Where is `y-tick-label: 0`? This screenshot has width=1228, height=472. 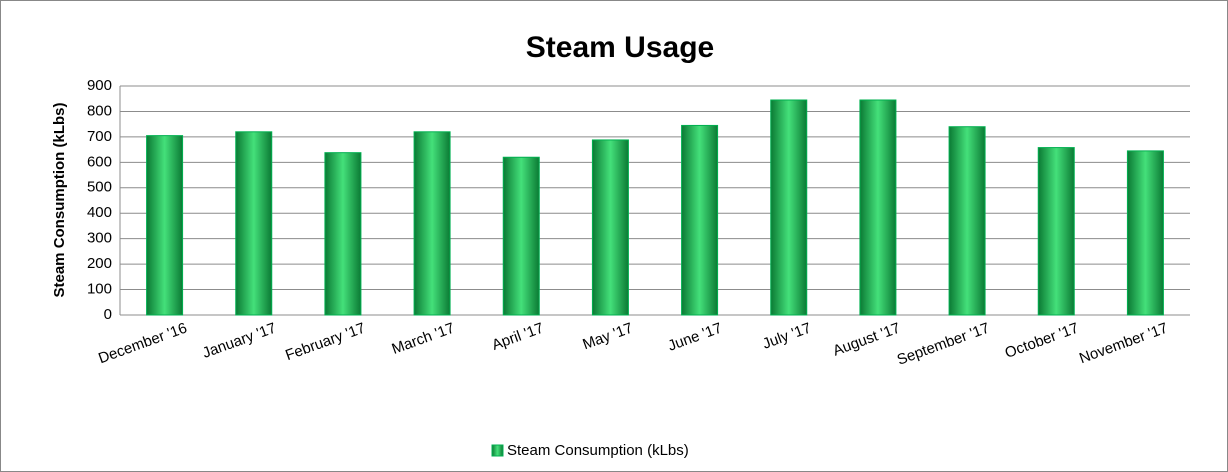 y-tick-label: 0 is located at coordinates (108, 314).